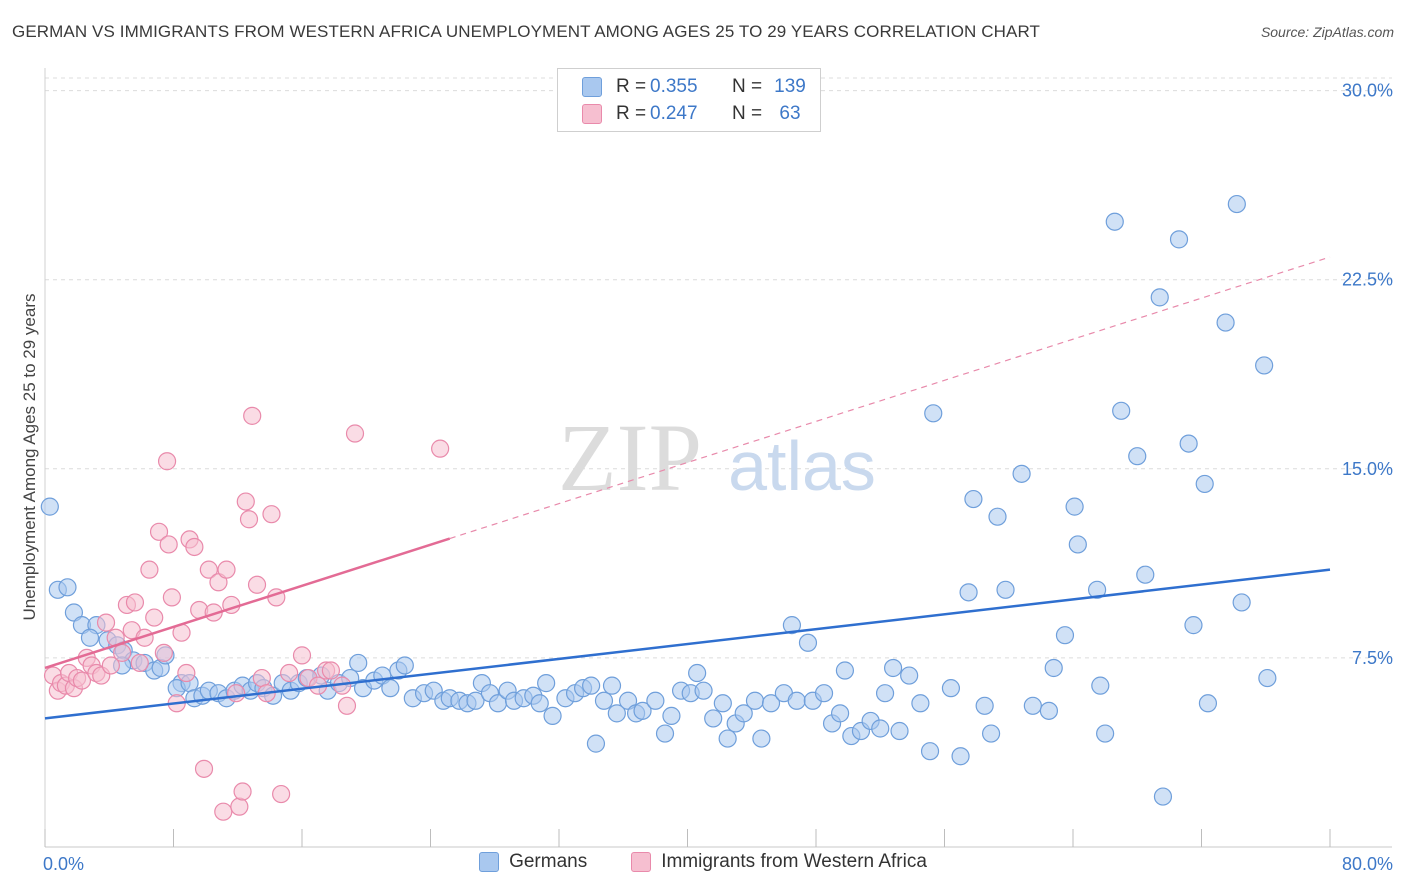  What do you see at coordinates (802, 466) in the screenshot?
I see `watermark-atlas: atlas` at bounding box center [802, 466].